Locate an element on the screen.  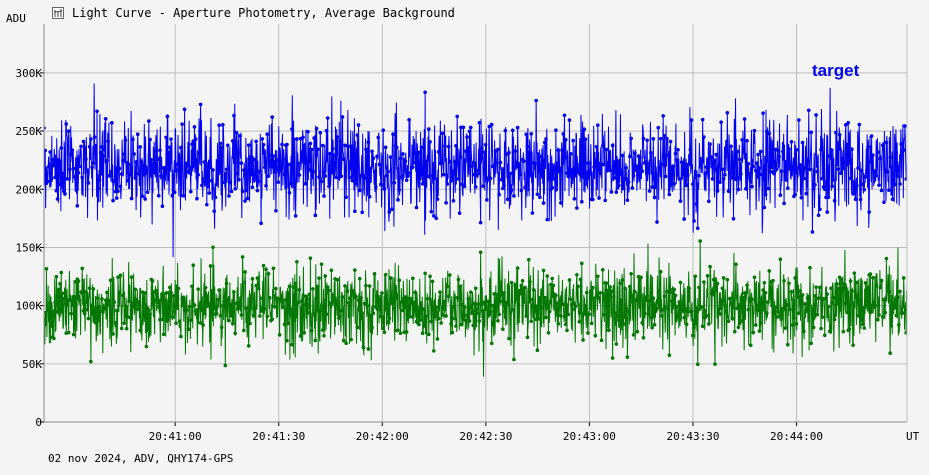
y-tick-label: 300K is located at coordinates (29, 73).